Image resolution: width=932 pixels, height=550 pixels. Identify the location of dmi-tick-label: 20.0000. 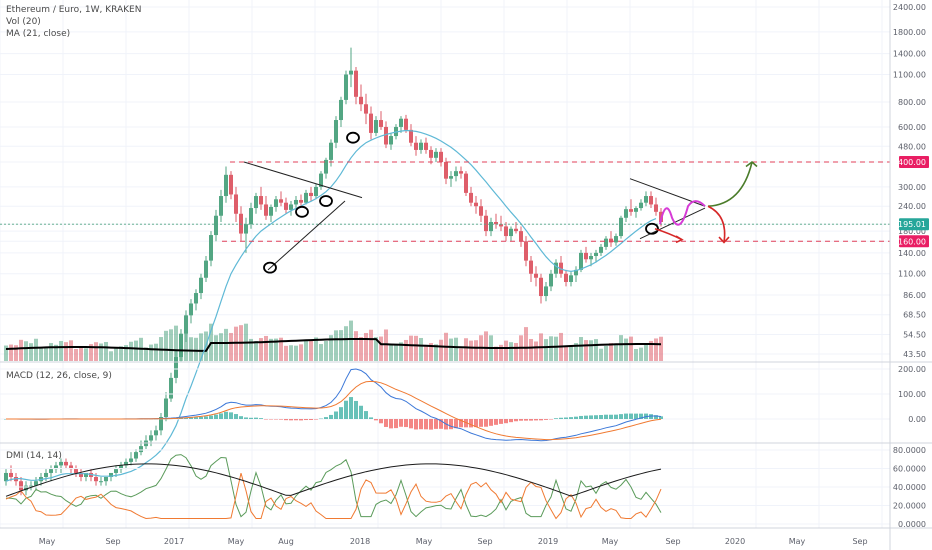
(909, 506).